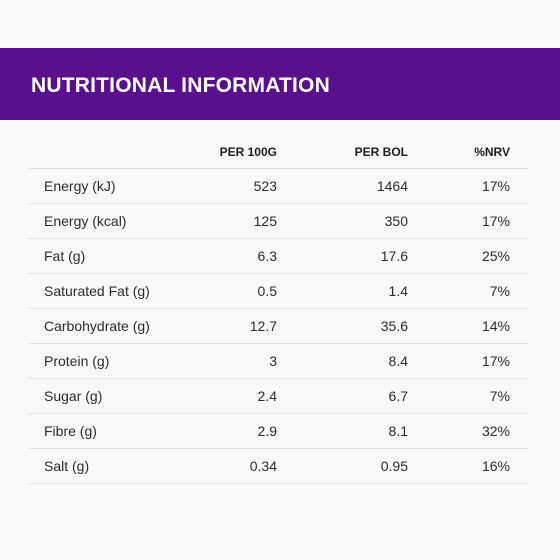  I want to click on value-nrv: 14%, so click(495, 326).